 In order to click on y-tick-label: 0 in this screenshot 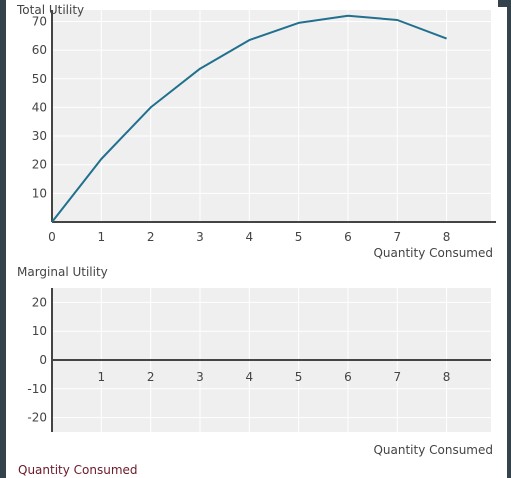, I will do `click(43, 360)`.